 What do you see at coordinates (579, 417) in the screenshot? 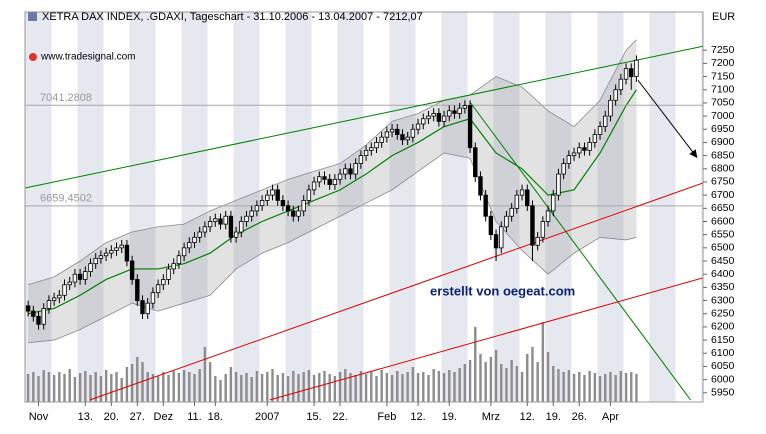
I see `x-tick-label: 26.` at bounding box center [579, 417].